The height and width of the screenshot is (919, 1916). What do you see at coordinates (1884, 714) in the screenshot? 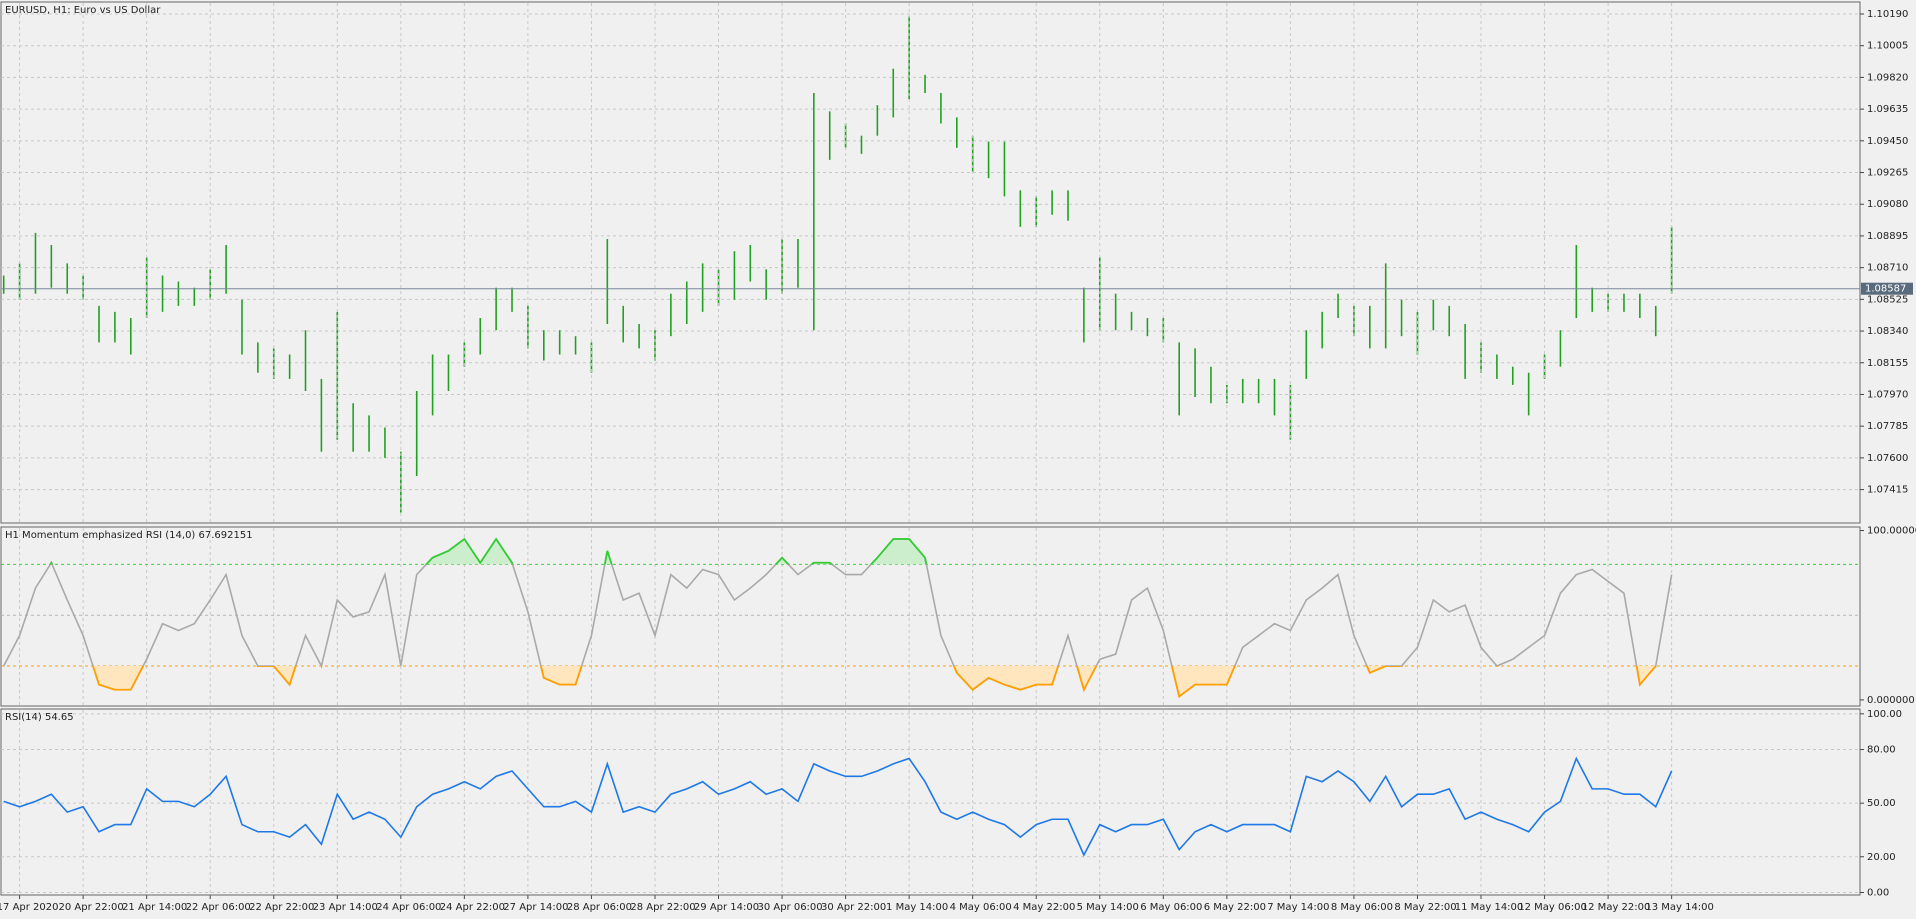
I see `y-tick-label: 100.00` at bounding box center [1884, 714].